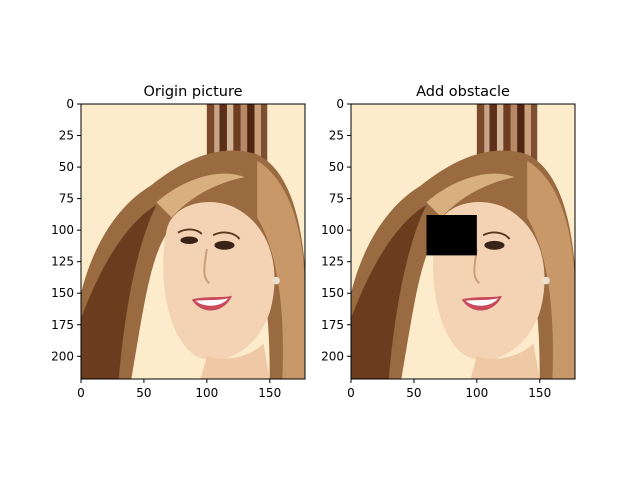 The height and width of the screenshot is (480, 640). I want to click on obstacle-box, so click(451, 235).